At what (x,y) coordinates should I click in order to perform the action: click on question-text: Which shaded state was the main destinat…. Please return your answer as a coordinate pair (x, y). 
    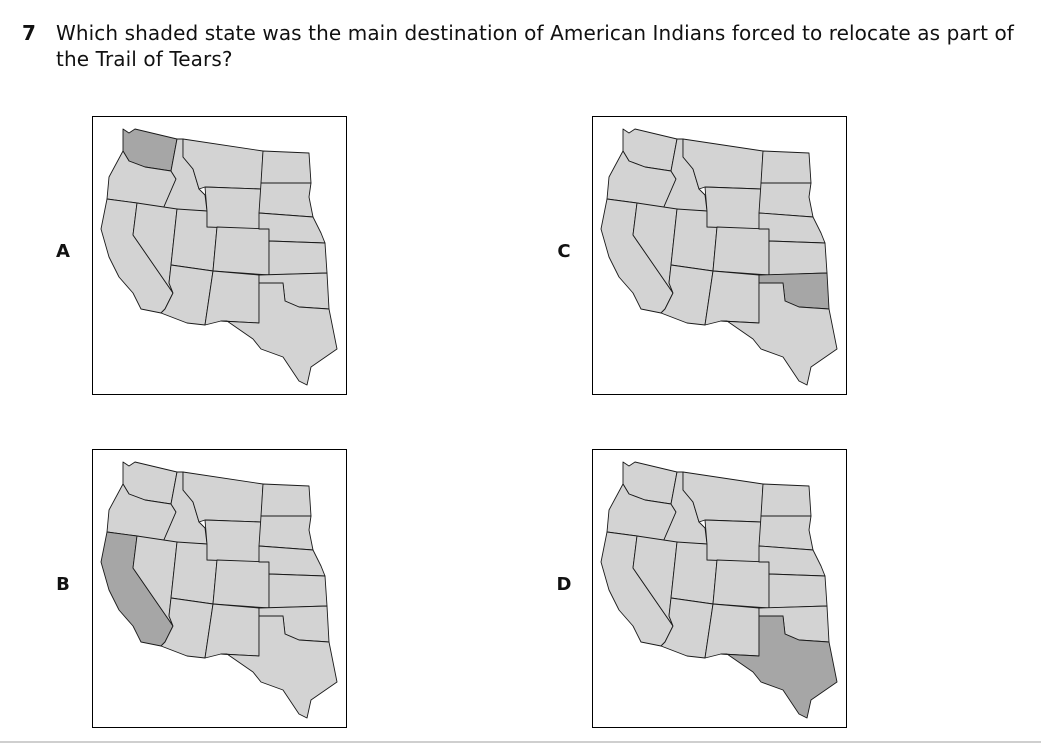
    Looking at the image, I should click on (535, 46).